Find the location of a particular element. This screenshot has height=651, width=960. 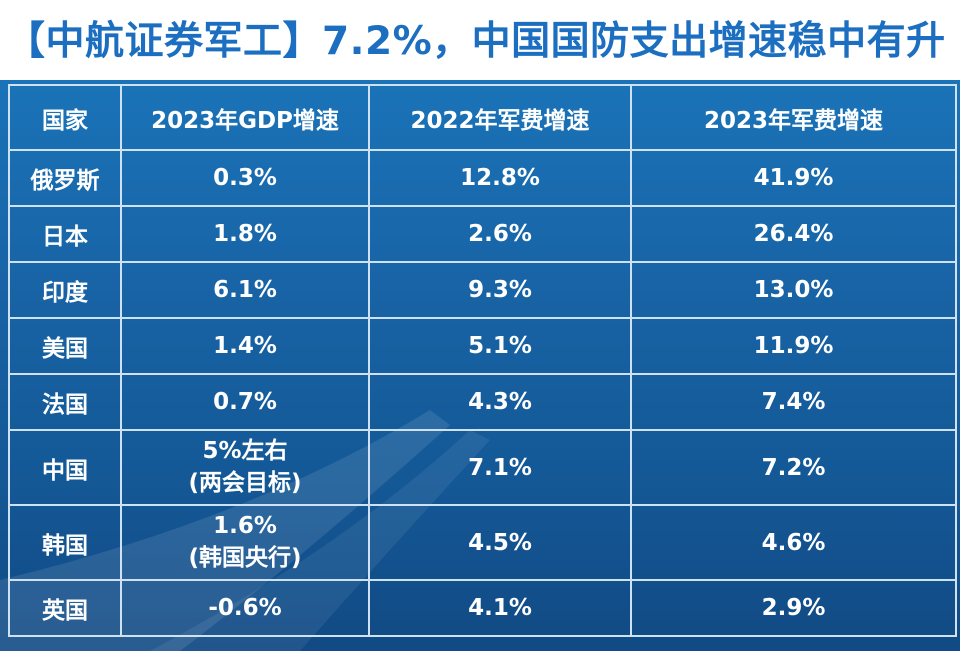

military-2022-cell: 4.1% is located at coordinates (500, 608).